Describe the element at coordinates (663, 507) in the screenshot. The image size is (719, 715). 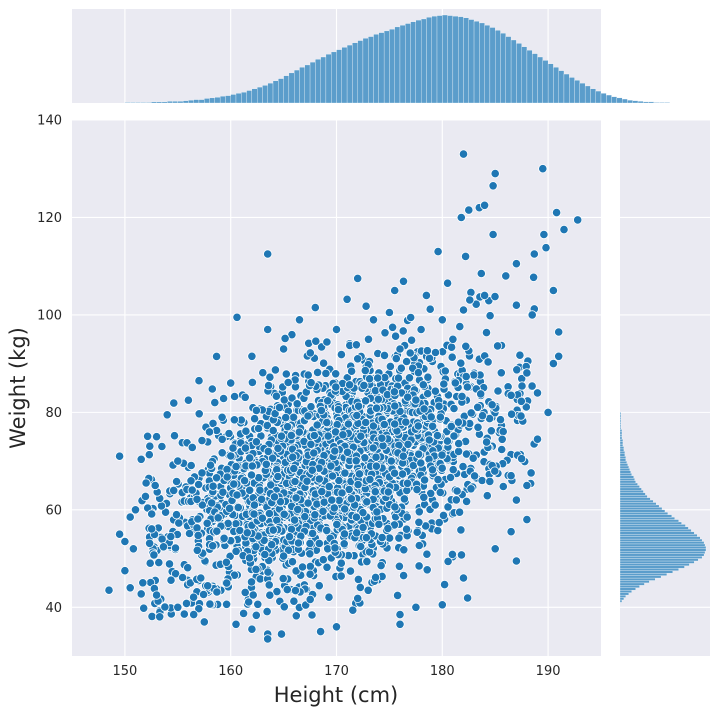
I see `right-marginal-bars` at that location.